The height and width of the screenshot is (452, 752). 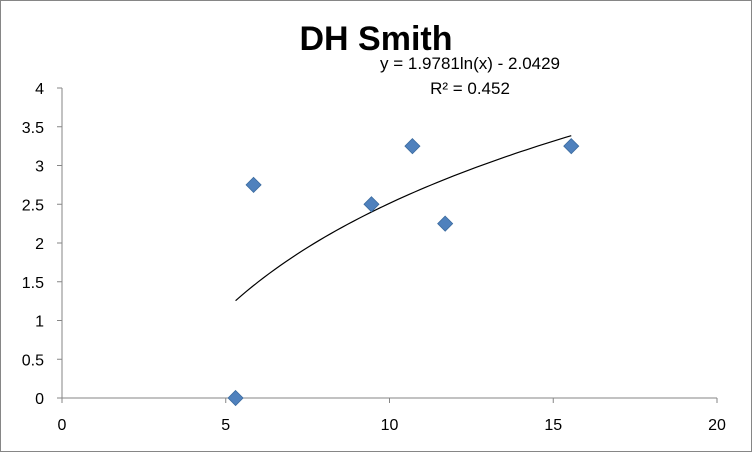 I want to click on trendline-r-squared: R² = 0.452, so click(x=470, y=88).